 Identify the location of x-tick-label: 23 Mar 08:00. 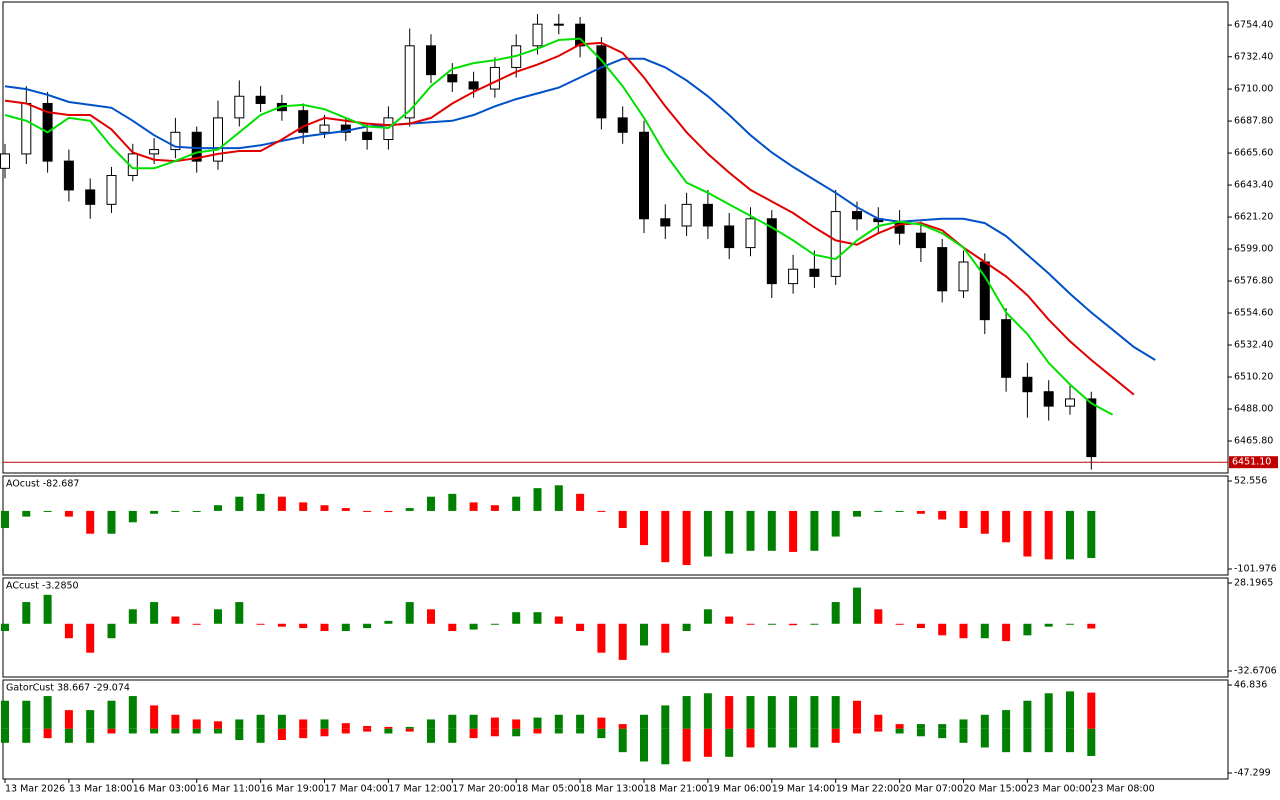
(1122, 789).